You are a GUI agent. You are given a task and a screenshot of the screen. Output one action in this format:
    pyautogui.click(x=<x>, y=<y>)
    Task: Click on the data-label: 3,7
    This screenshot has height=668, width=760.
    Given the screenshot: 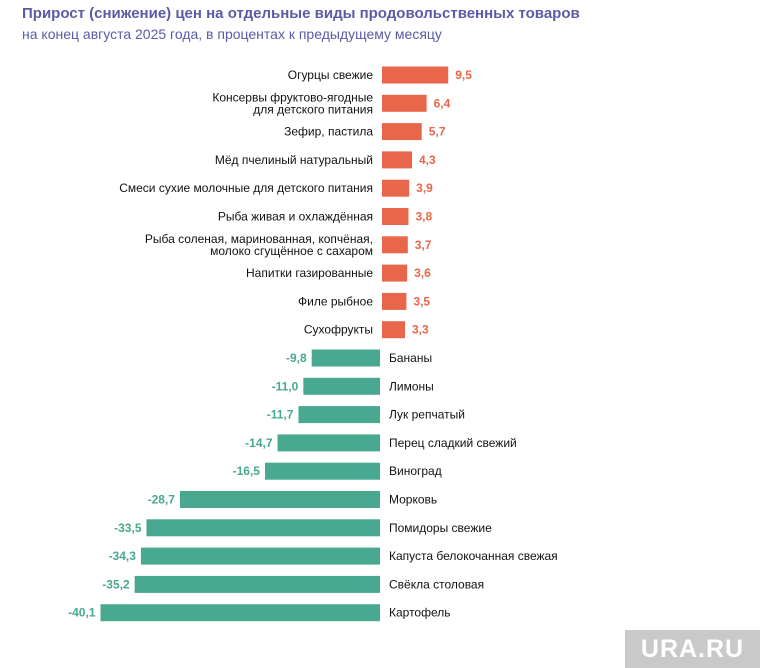 What is the action you would take?
    pyautogui.click(x=423, y=245)
    